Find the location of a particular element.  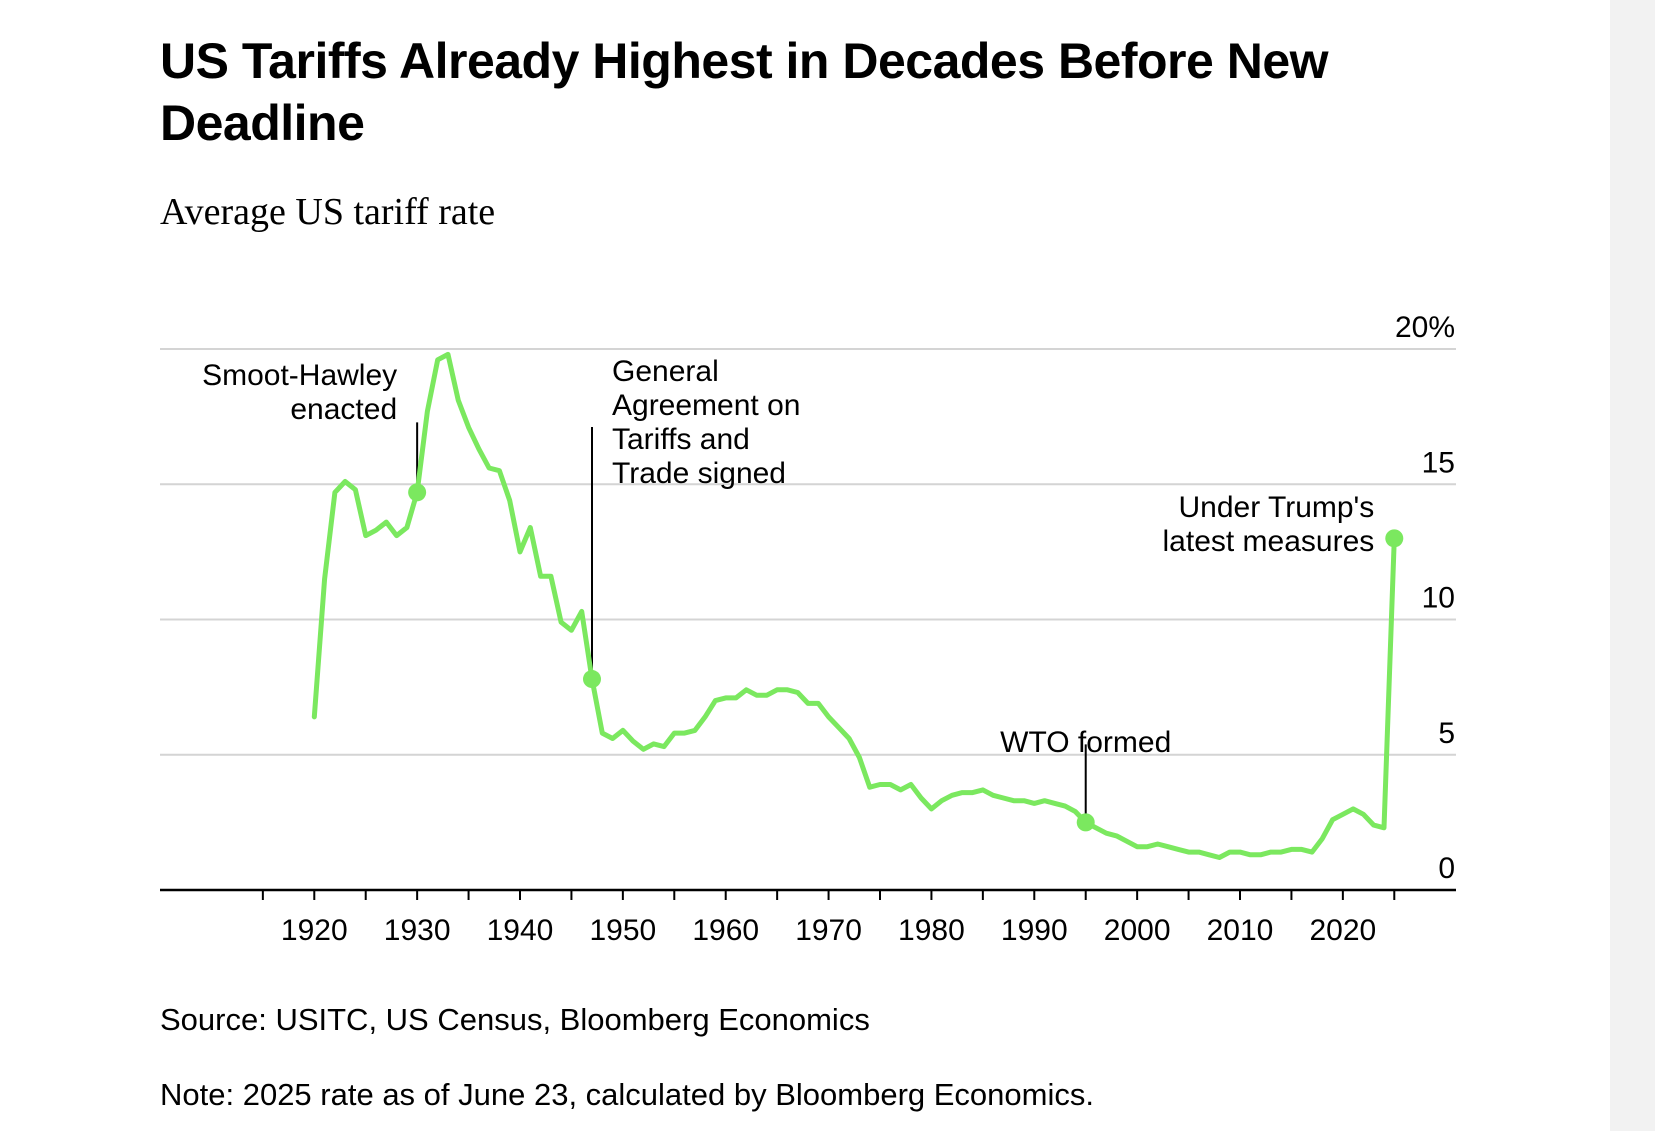

x-tick-label-2000: 2000 is located at coordinates (1137, 930).